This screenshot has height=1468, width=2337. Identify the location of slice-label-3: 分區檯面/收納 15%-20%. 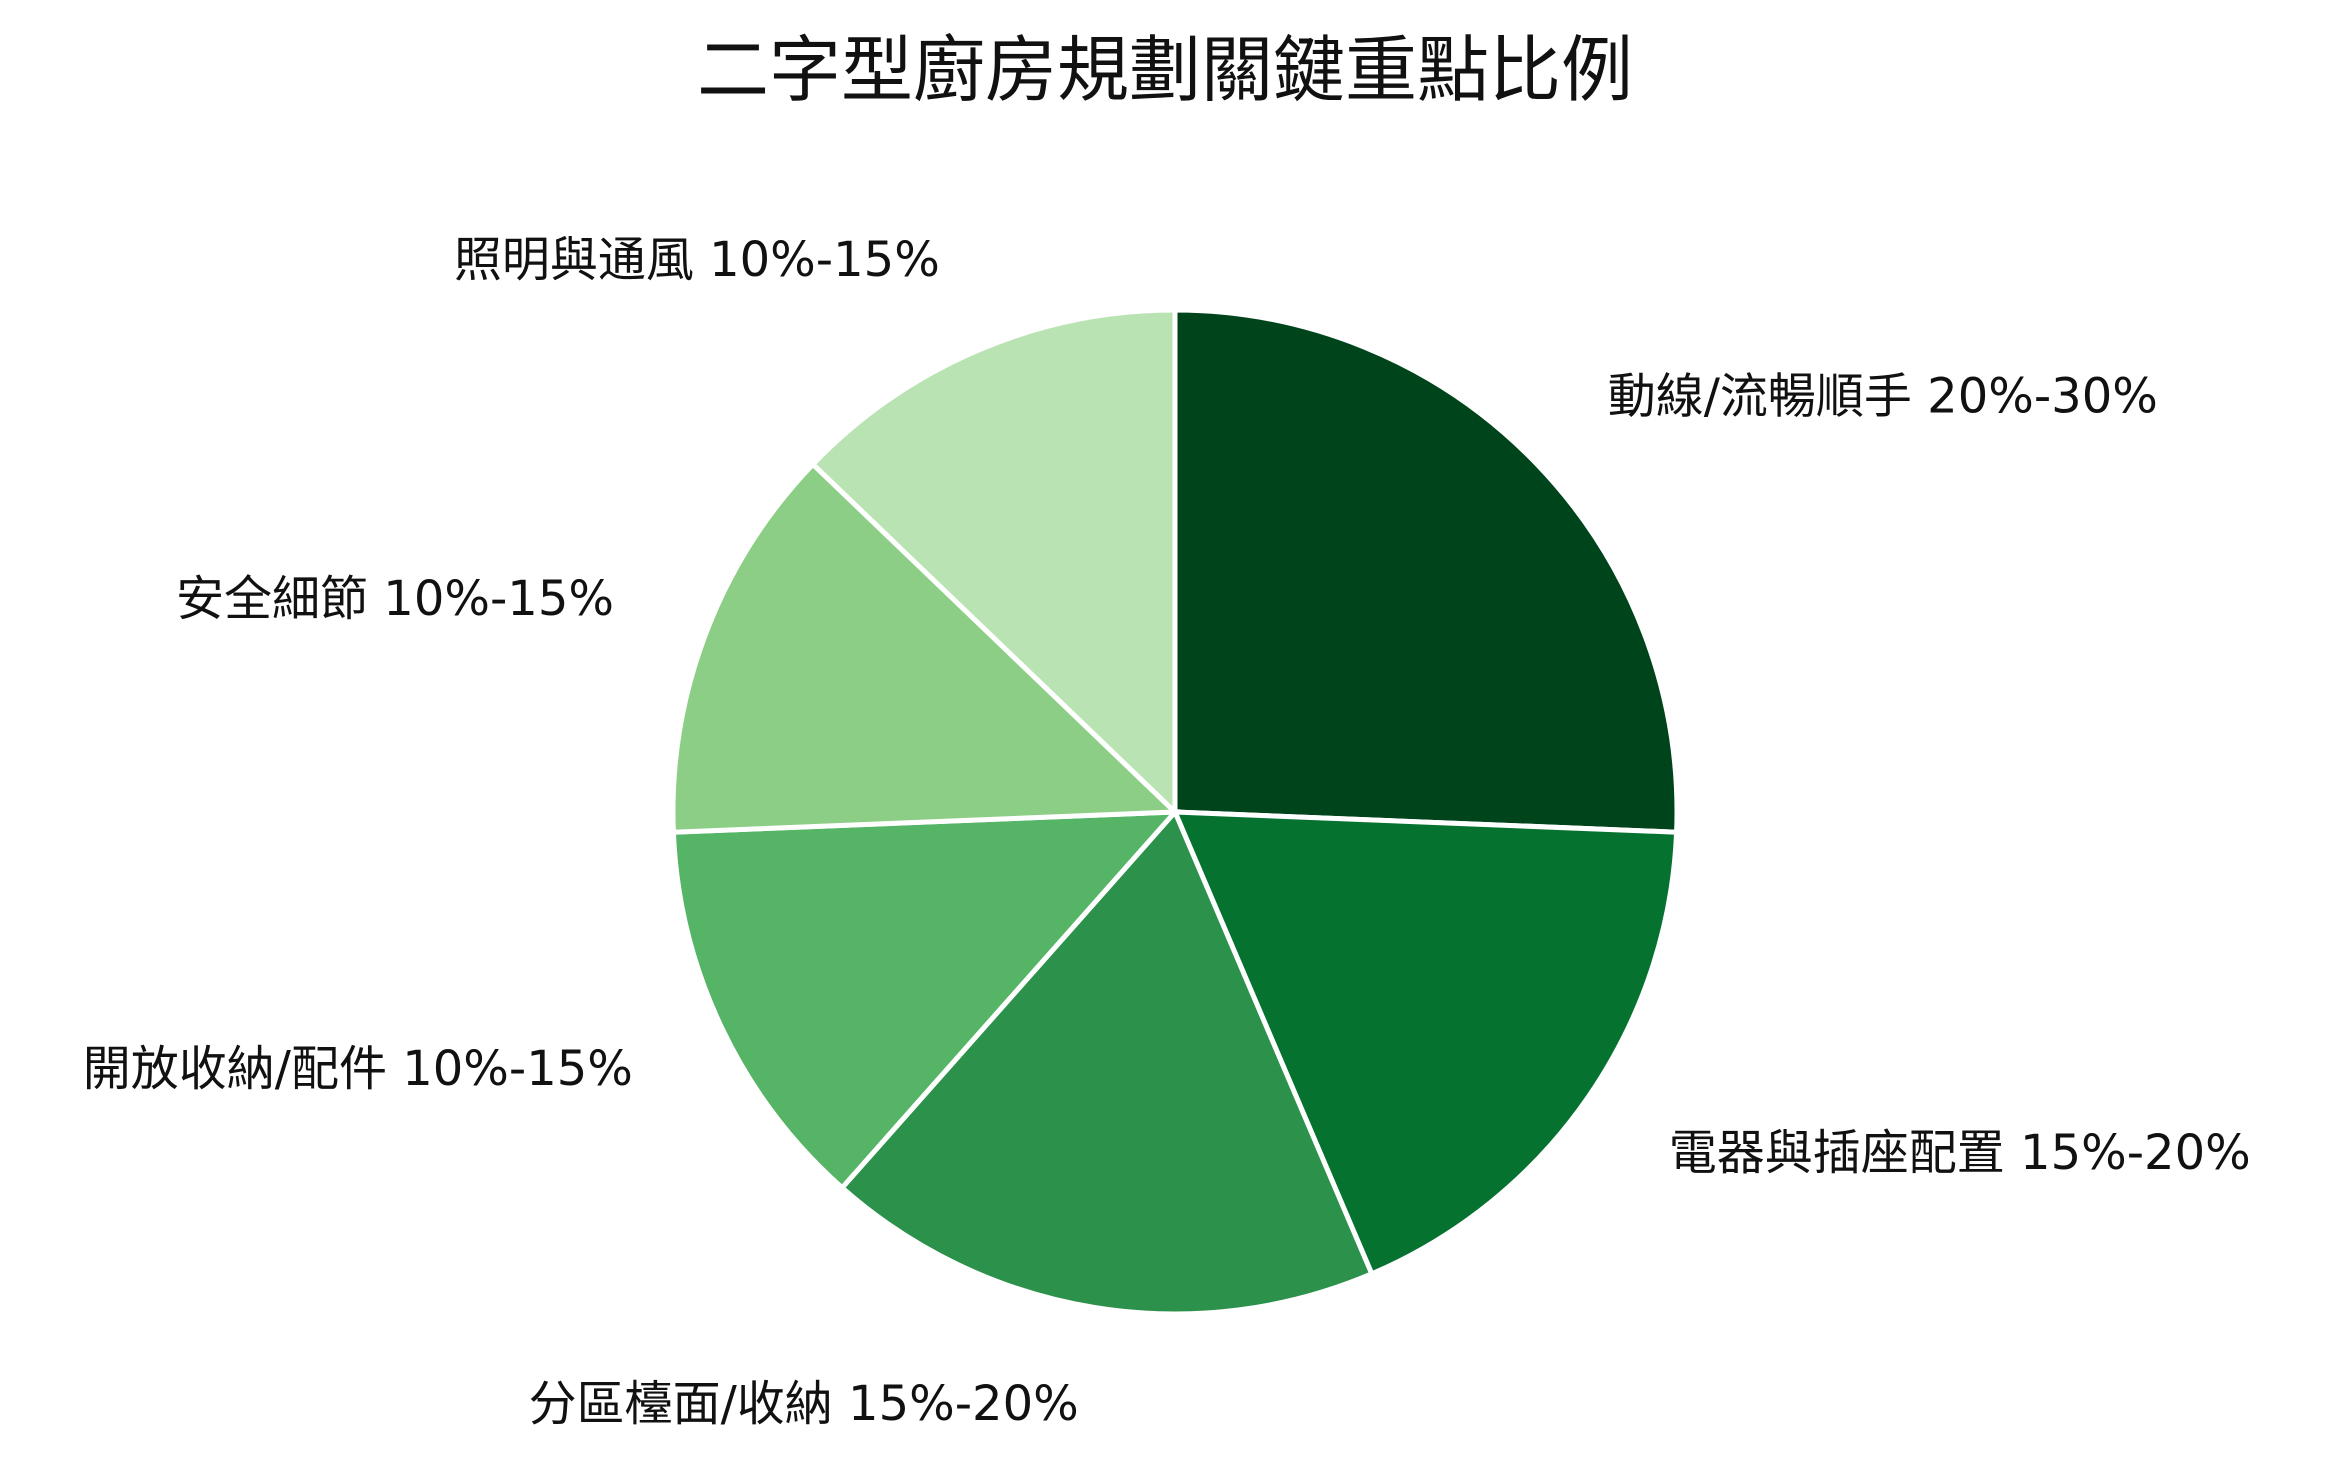
(804, 1404).